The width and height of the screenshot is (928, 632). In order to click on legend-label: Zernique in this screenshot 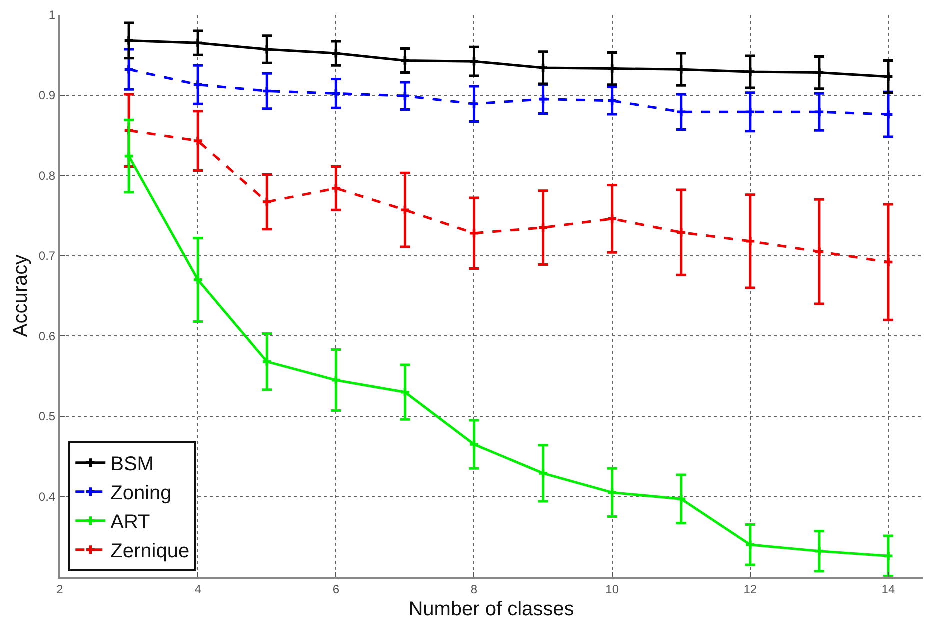, I will do `click(150, 551)`.